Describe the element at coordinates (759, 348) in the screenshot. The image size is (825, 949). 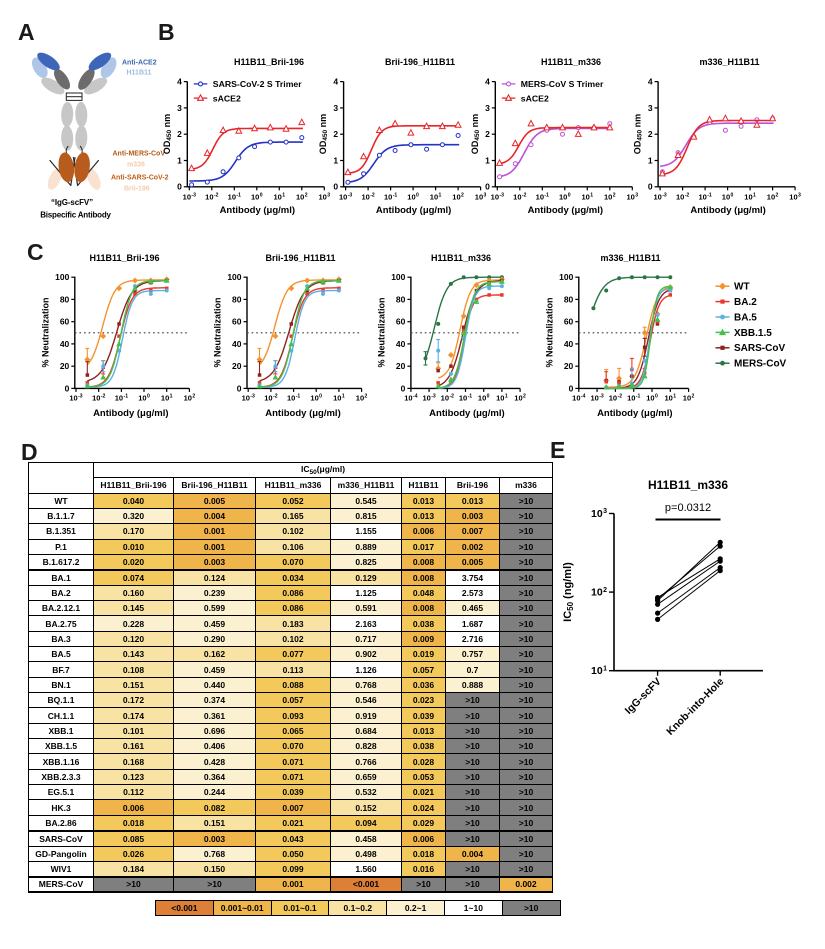
I see `svg-text: SARS-CoV` at that location.